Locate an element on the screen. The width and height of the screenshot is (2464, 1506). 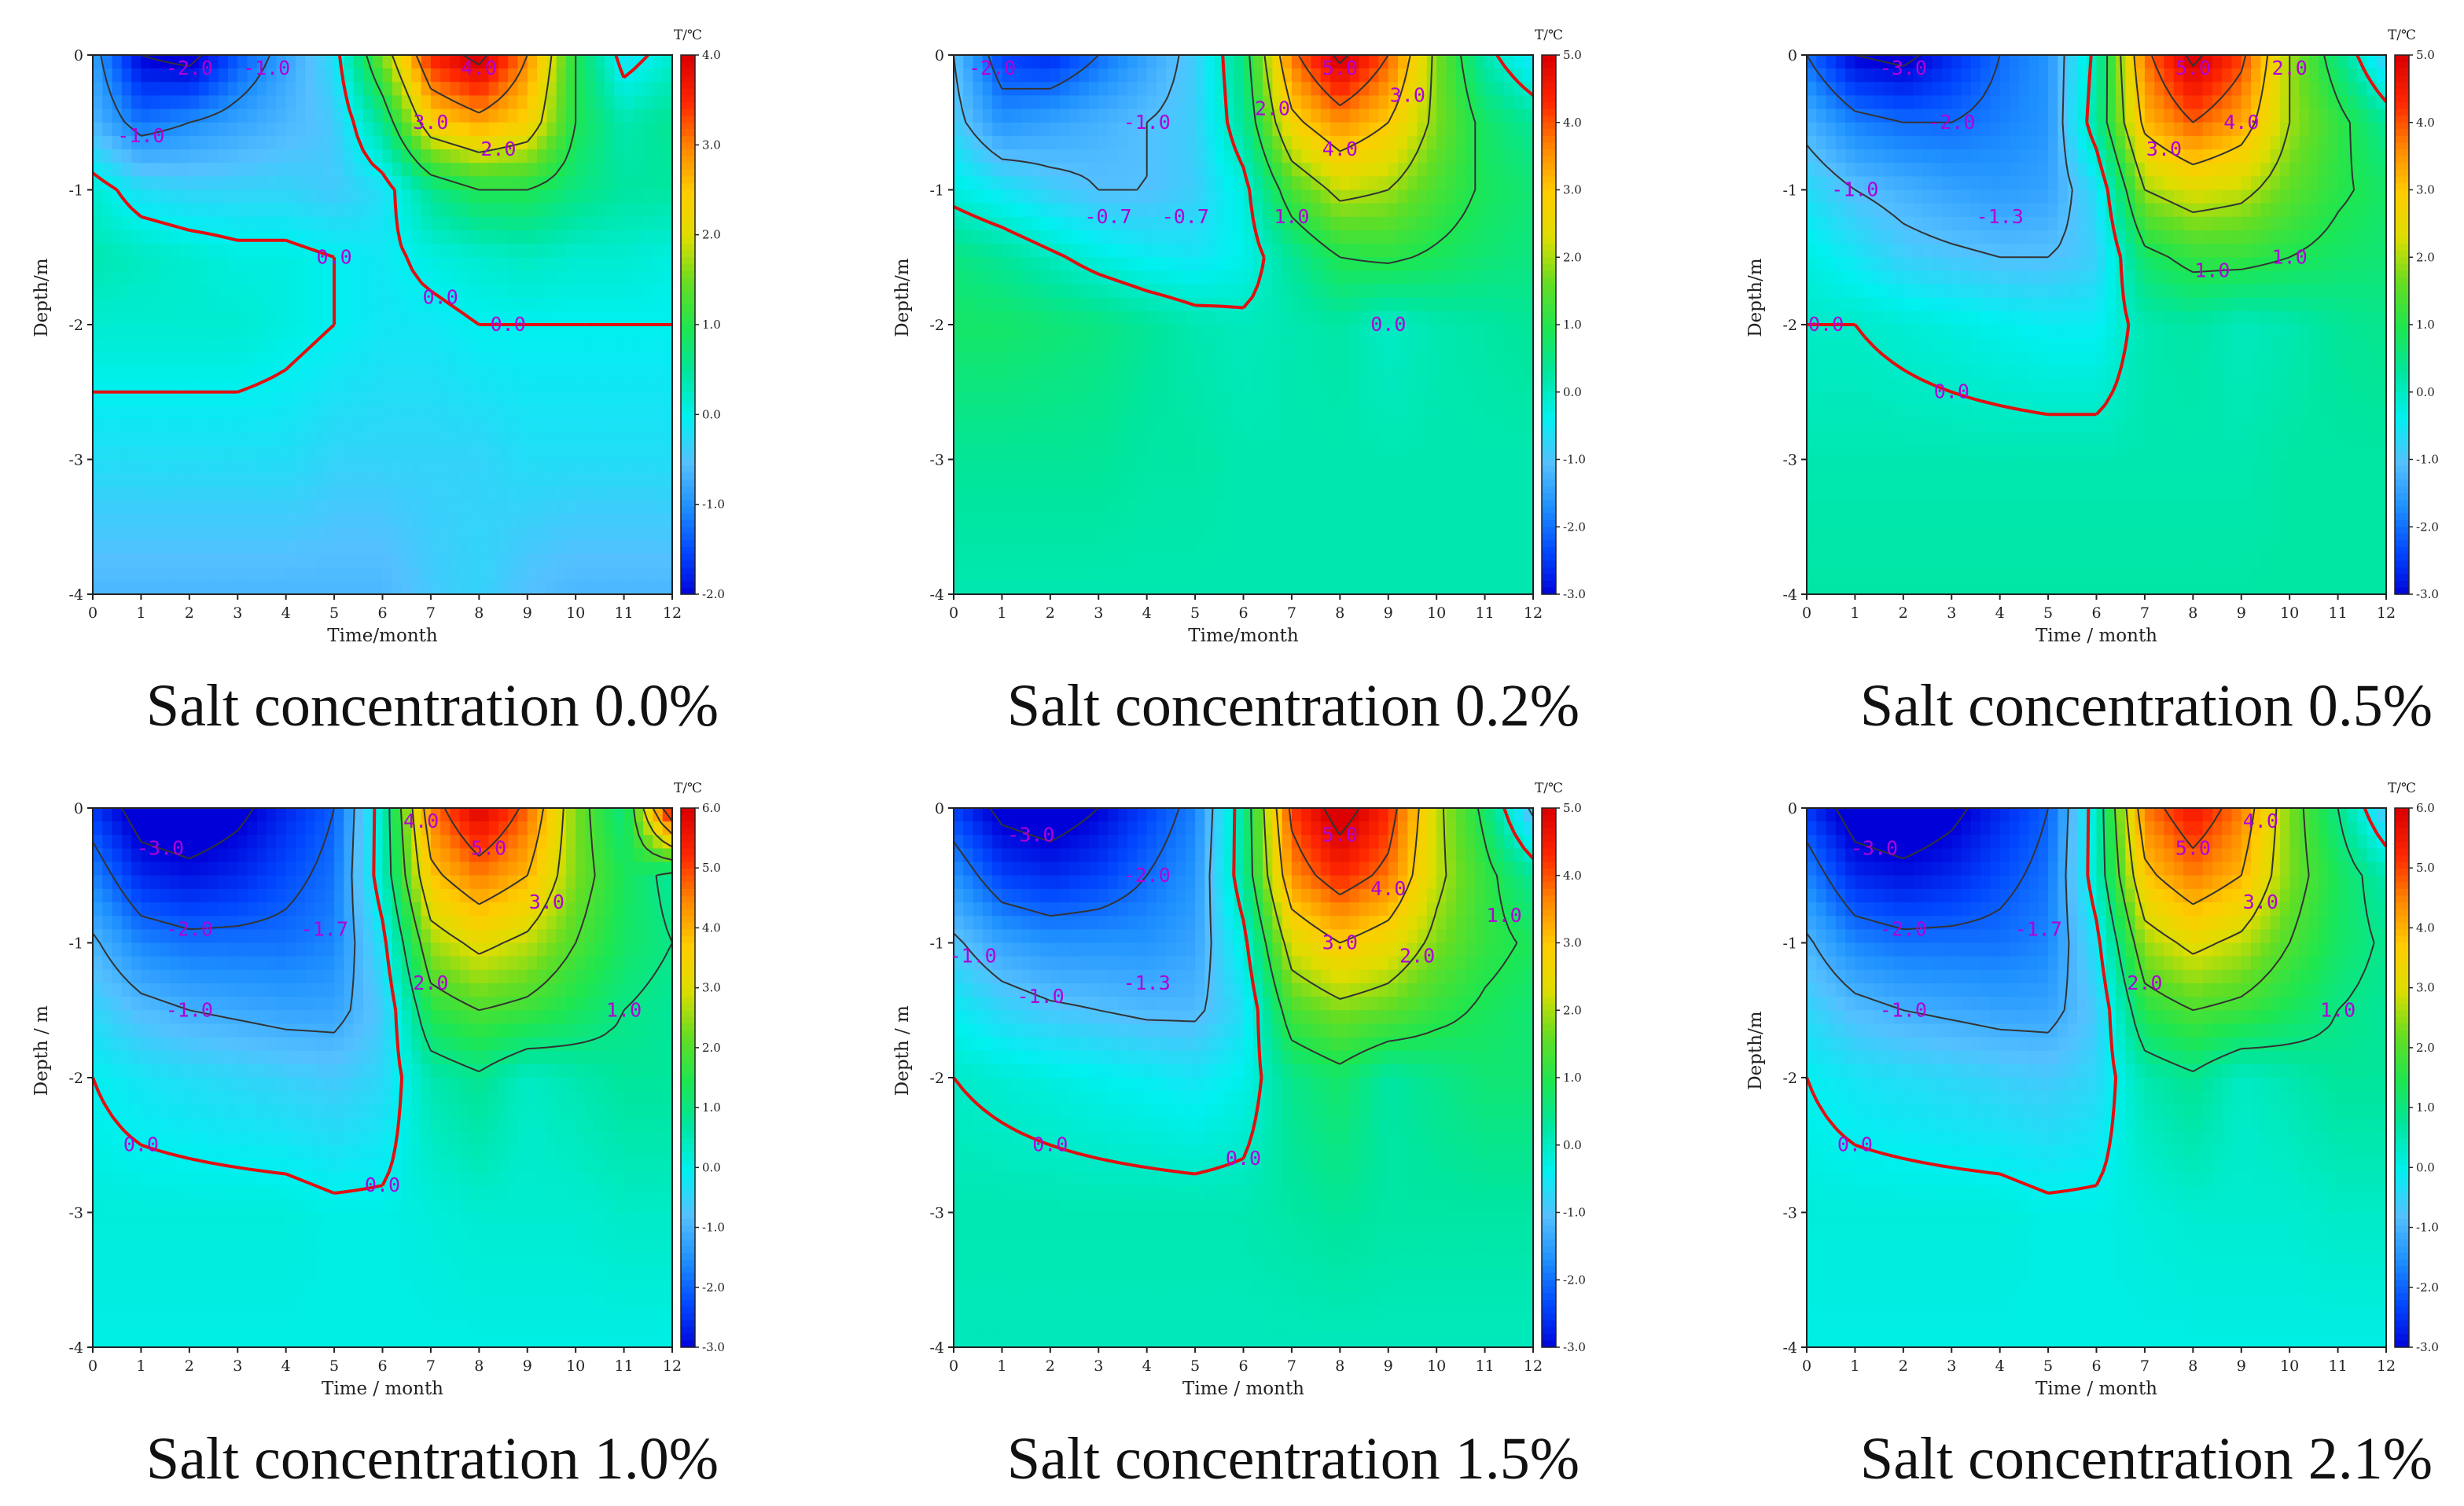
x-tick-label: 12 is located at coordinates (672, 613).